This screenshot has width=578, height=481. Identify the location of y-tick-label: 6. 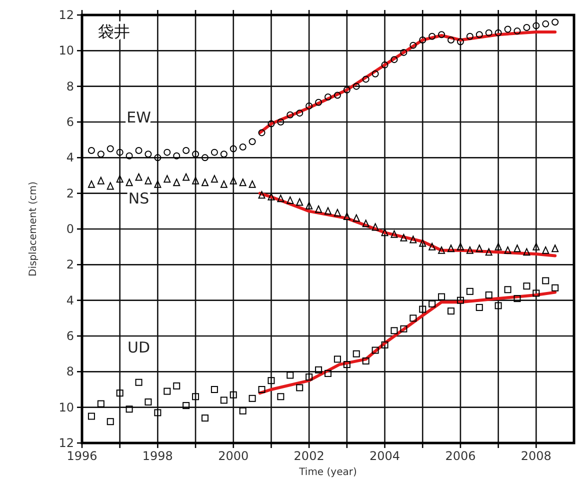
(70, 336).